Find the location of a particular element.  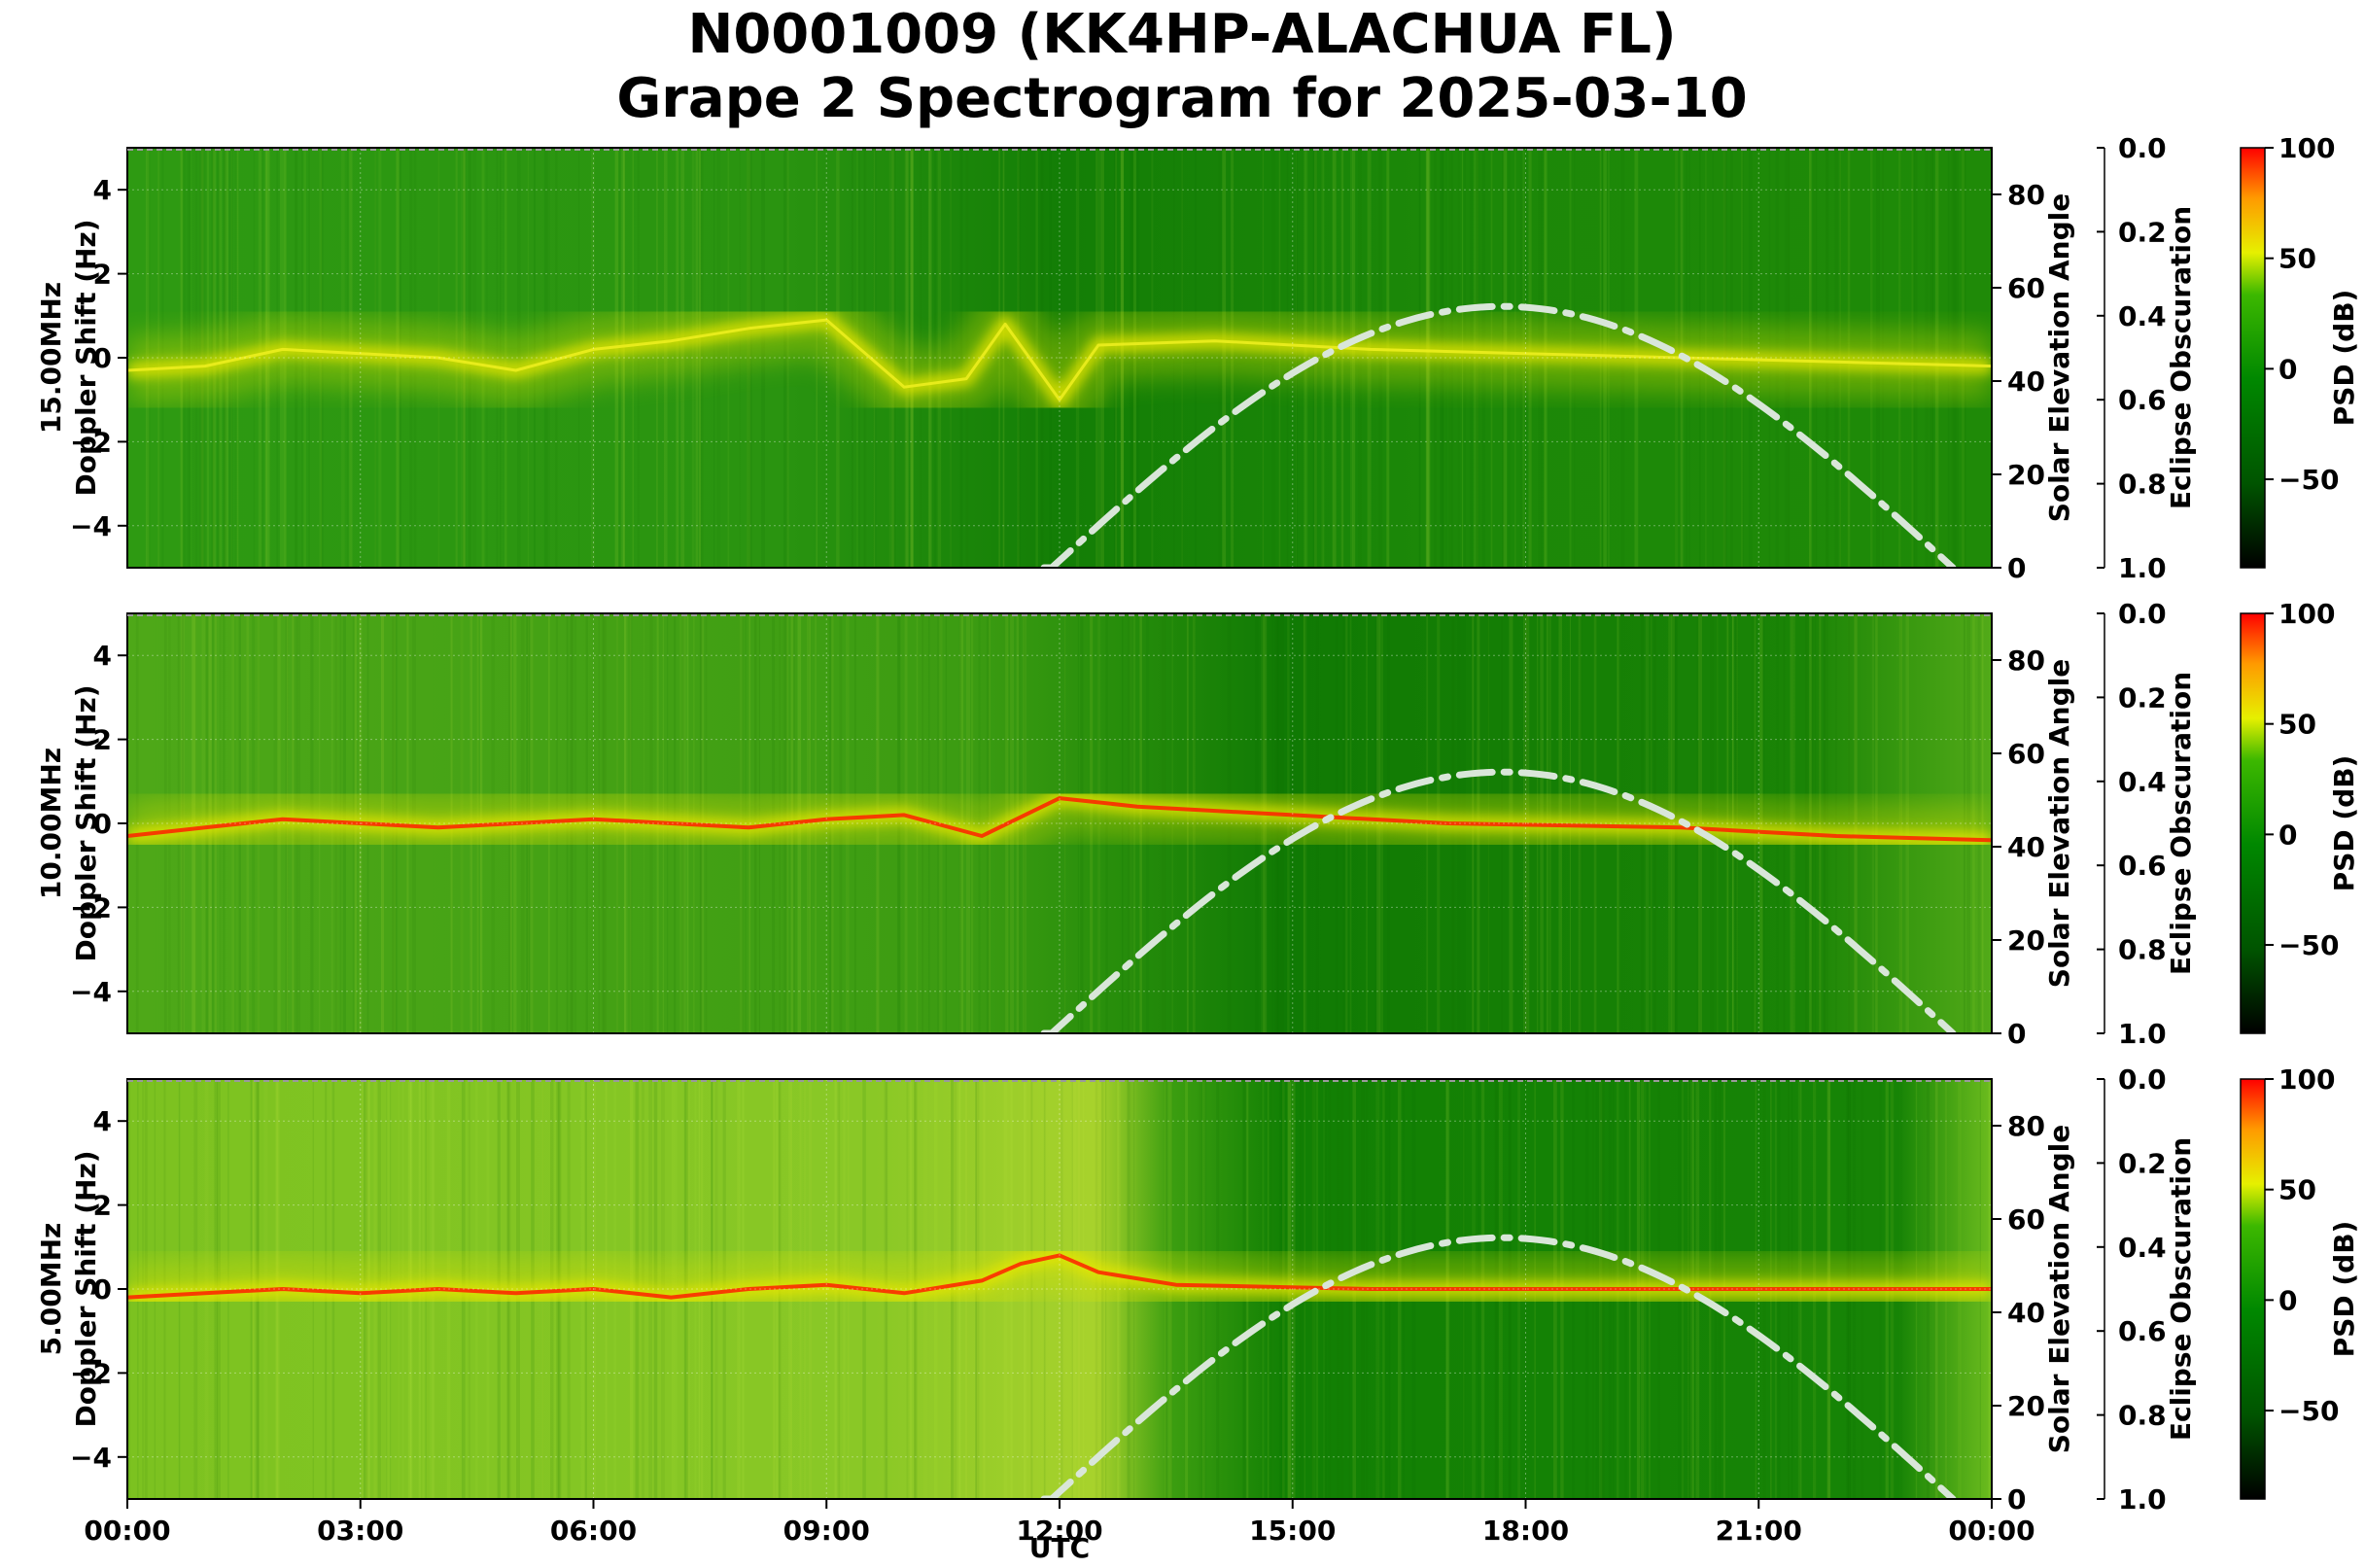

x-tick-label: 21:00 is located at coordinates (1759, 1531).